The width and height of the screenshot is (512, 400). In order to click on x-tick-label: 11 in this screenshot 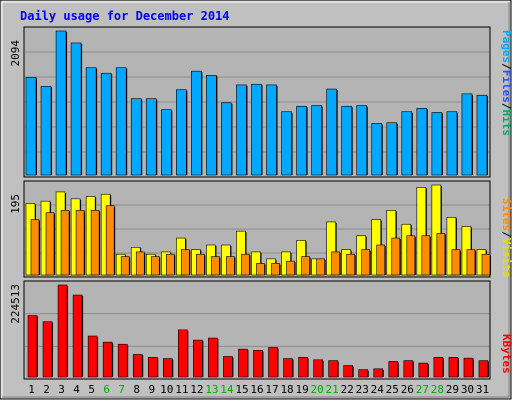, I will do `click(181, 389)`.